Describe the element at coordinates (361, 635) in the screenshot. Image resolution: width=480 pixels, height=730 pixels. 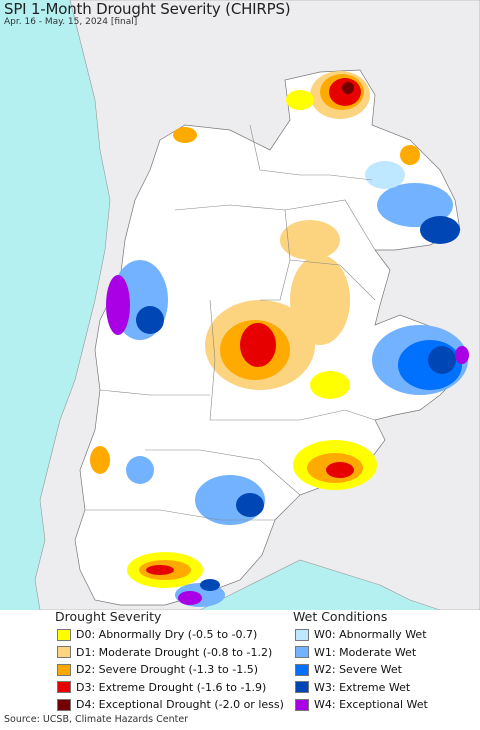
I see `legend-item-w0: W0: Abnormally Wet` at that location.